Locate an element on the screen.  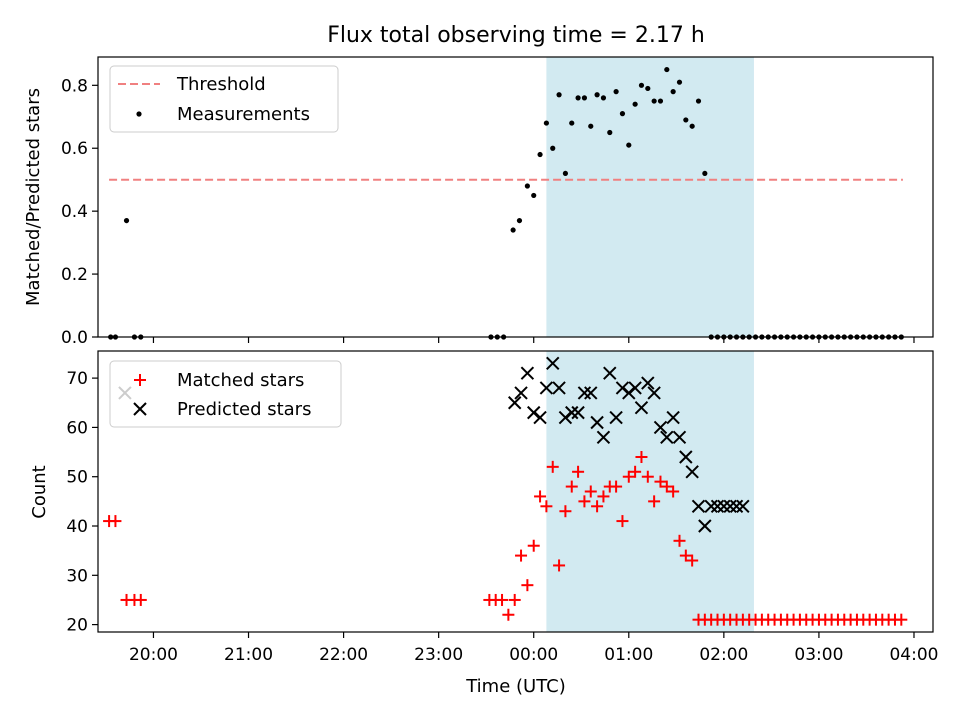
legend-matched-swatch is located at coordinates (140, 380).